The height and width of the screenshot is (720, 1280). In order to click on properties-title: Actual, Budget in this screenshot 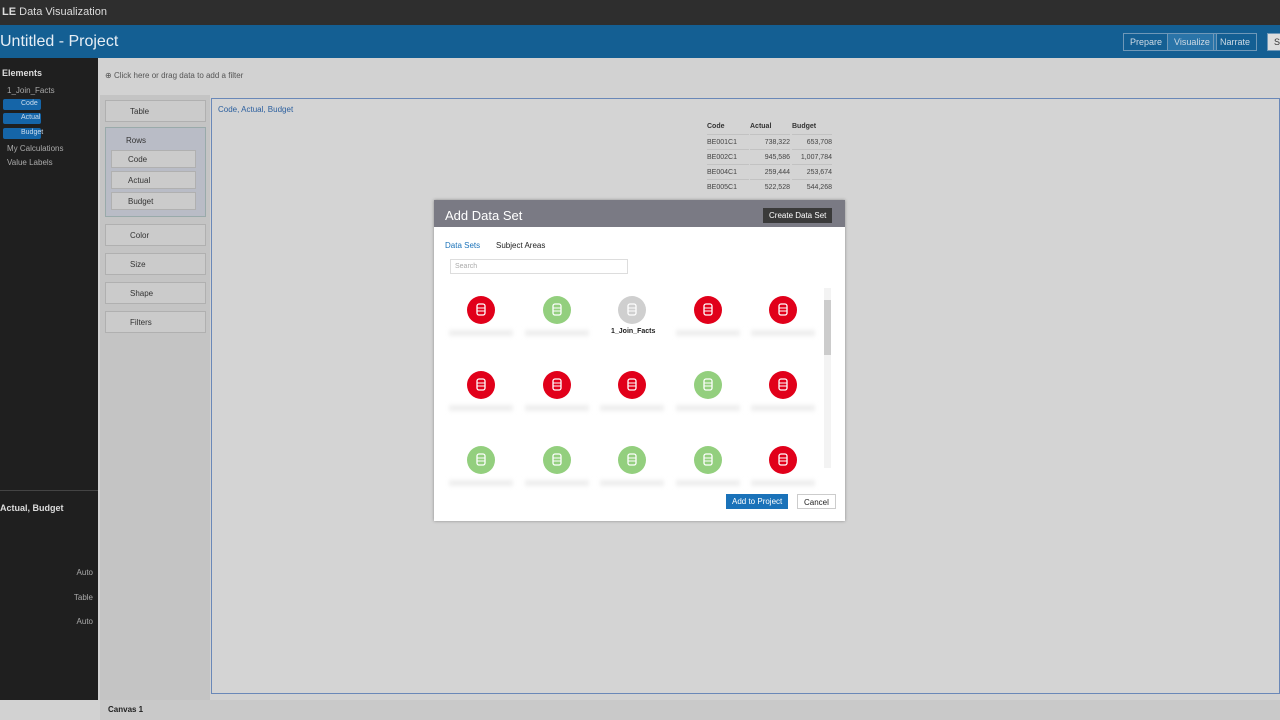, I will do `click(32, 508)`.